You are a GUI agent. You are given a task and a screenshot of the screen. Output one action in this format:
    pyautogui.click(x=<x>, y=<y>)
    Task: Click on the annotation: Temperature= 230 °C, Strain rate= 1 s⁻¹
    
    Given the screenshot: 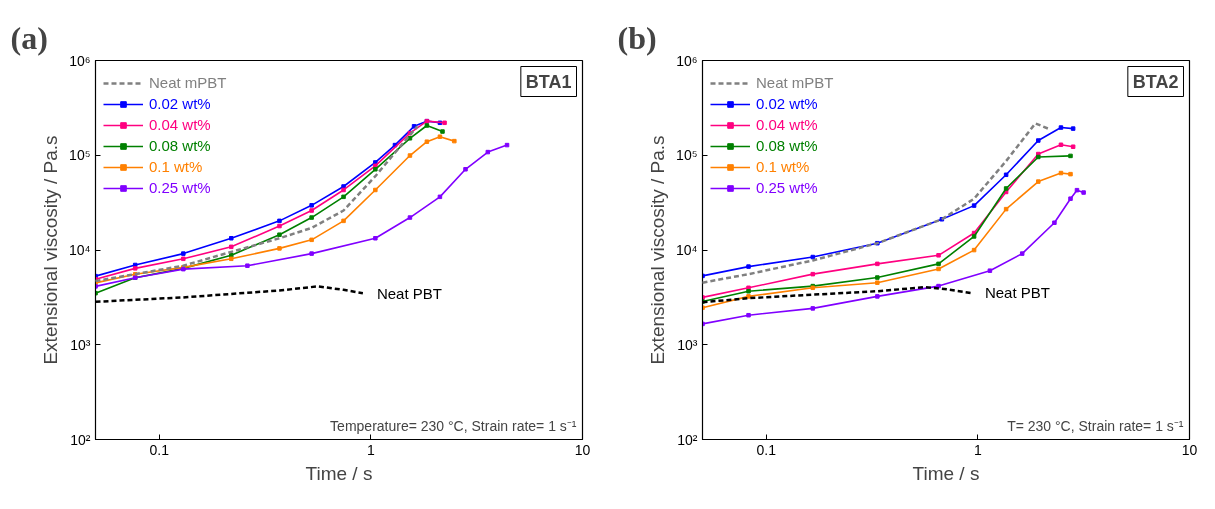 What is the action you would take?
    pyautogui.click(x=453, y=425)
    